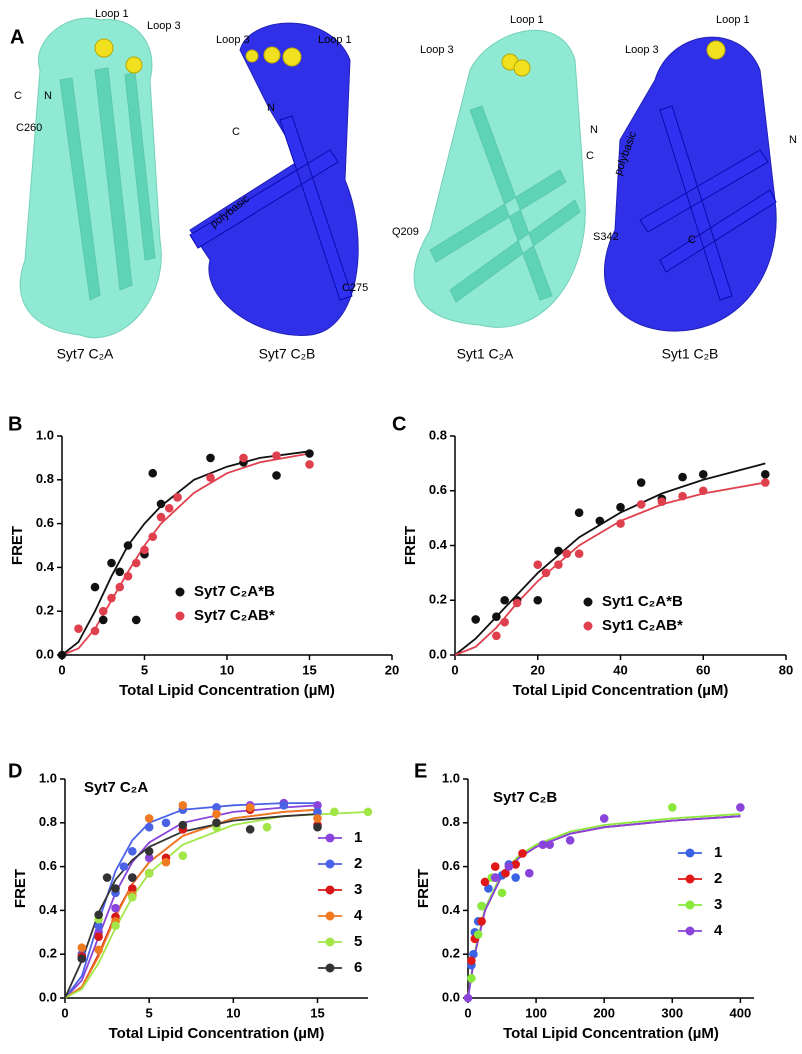  Describe the element at coordinates (227, 669) in the screenshot. I see `x-tick-label: 10` at that location.